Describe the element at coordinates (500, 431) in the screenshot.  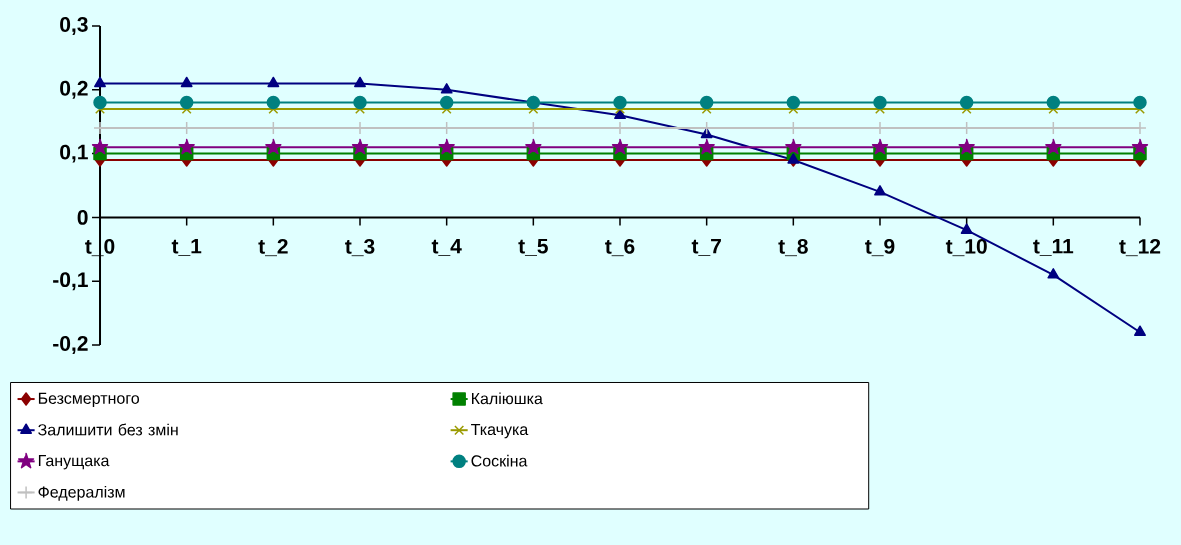
I see `legend-label: Ткачука` at that location.